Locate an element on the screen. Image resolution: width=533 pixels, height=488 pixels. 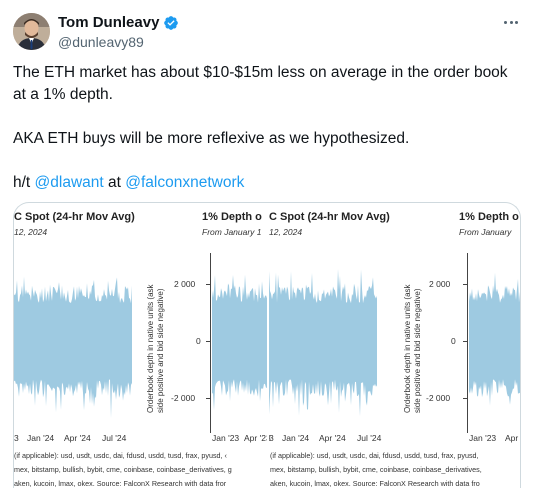
chart-a-title: C Spot (24-hr Mov Avg) is located at coordinates (74, 217).